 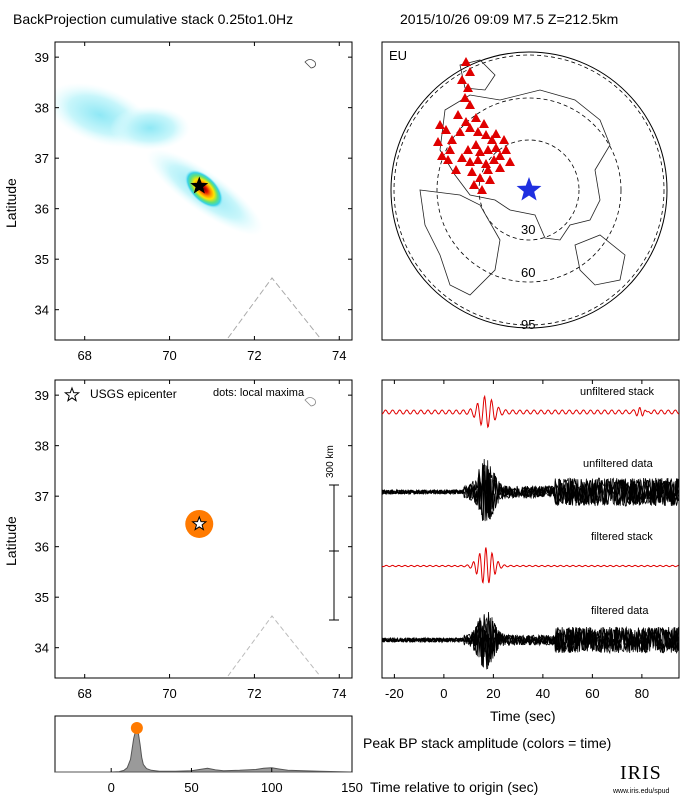 I want to click on x-tick-label: 70, so click(x=169, y=693).